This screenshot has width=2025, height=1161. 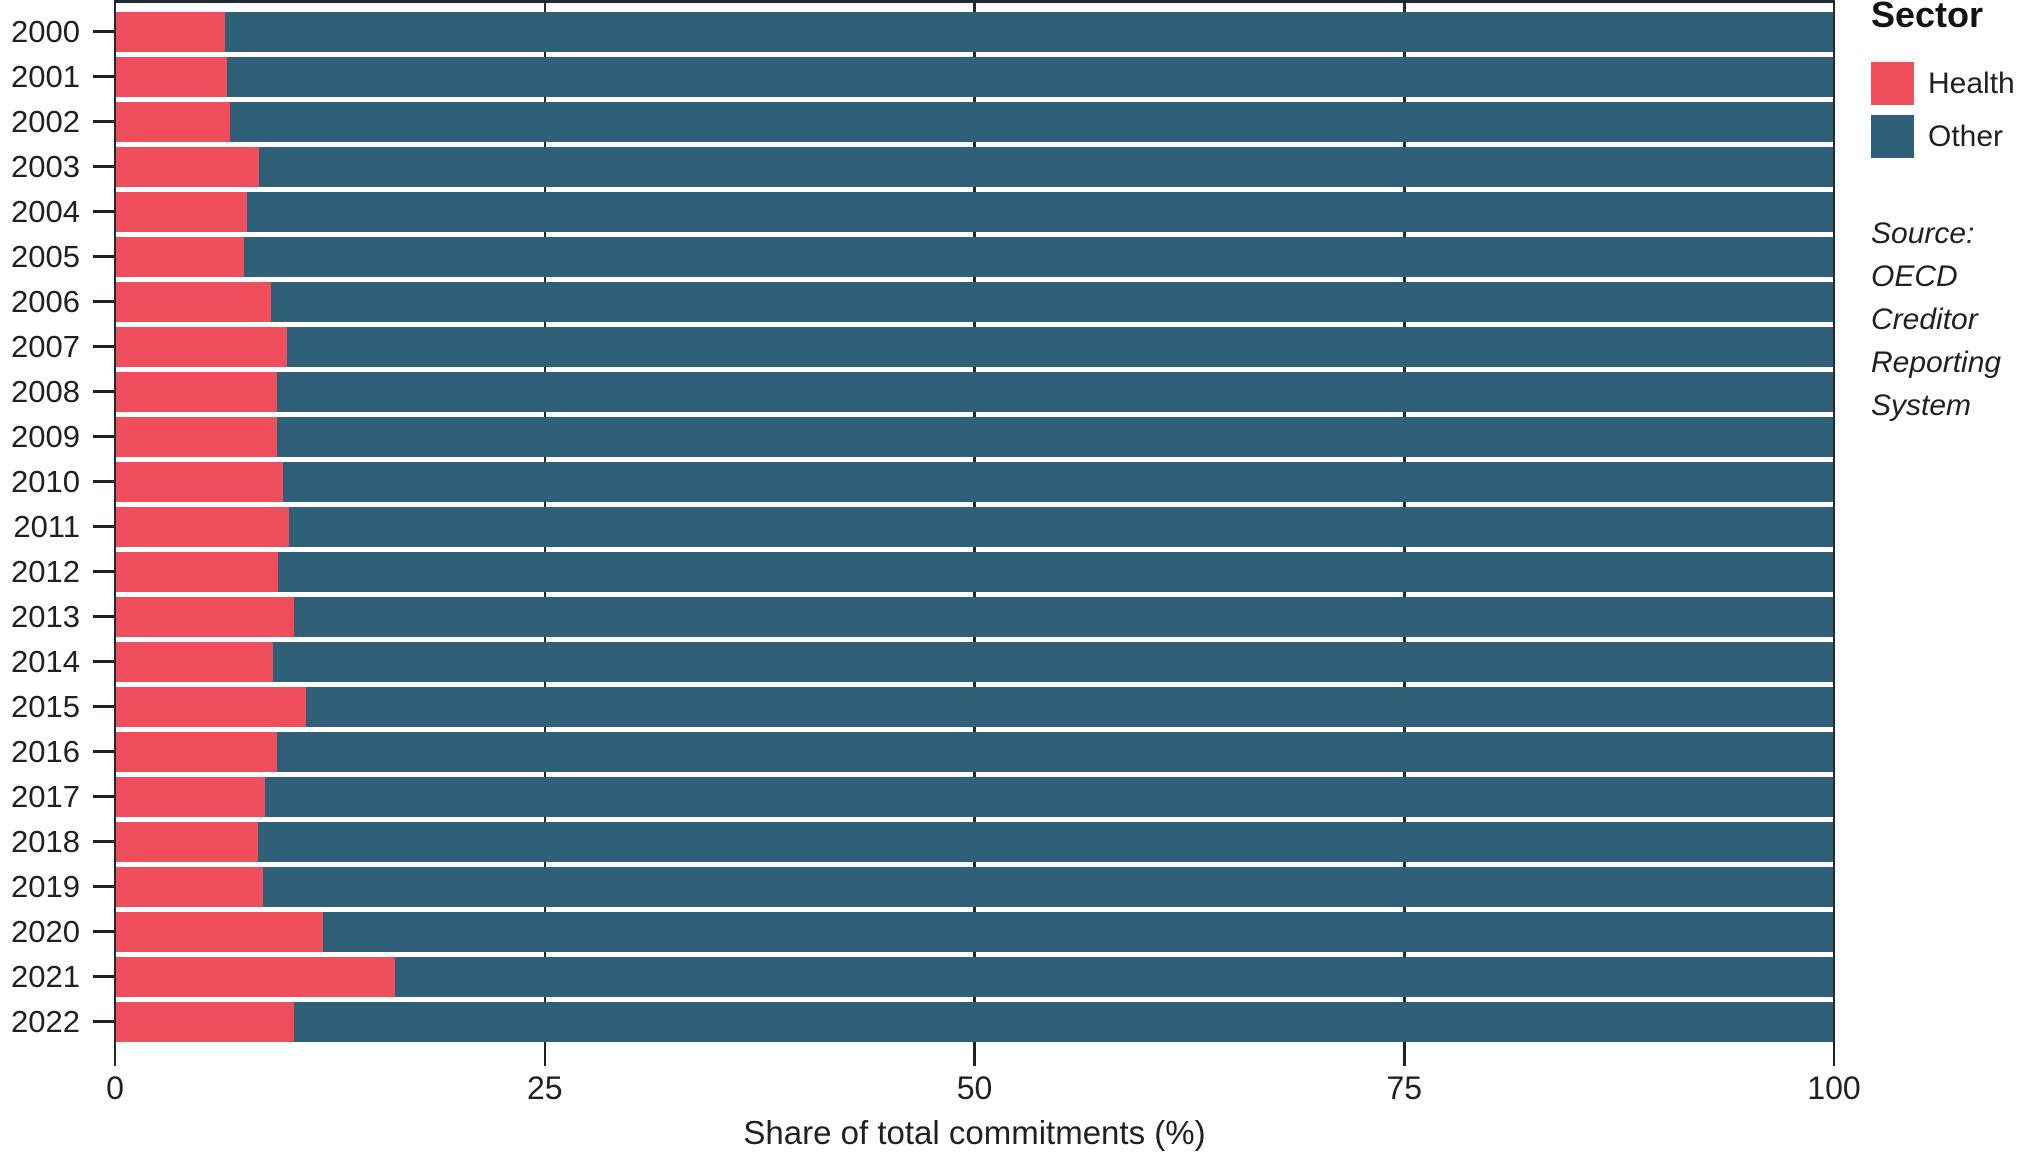 I want to click on y-tick-2016, so click(x=104, y=751).